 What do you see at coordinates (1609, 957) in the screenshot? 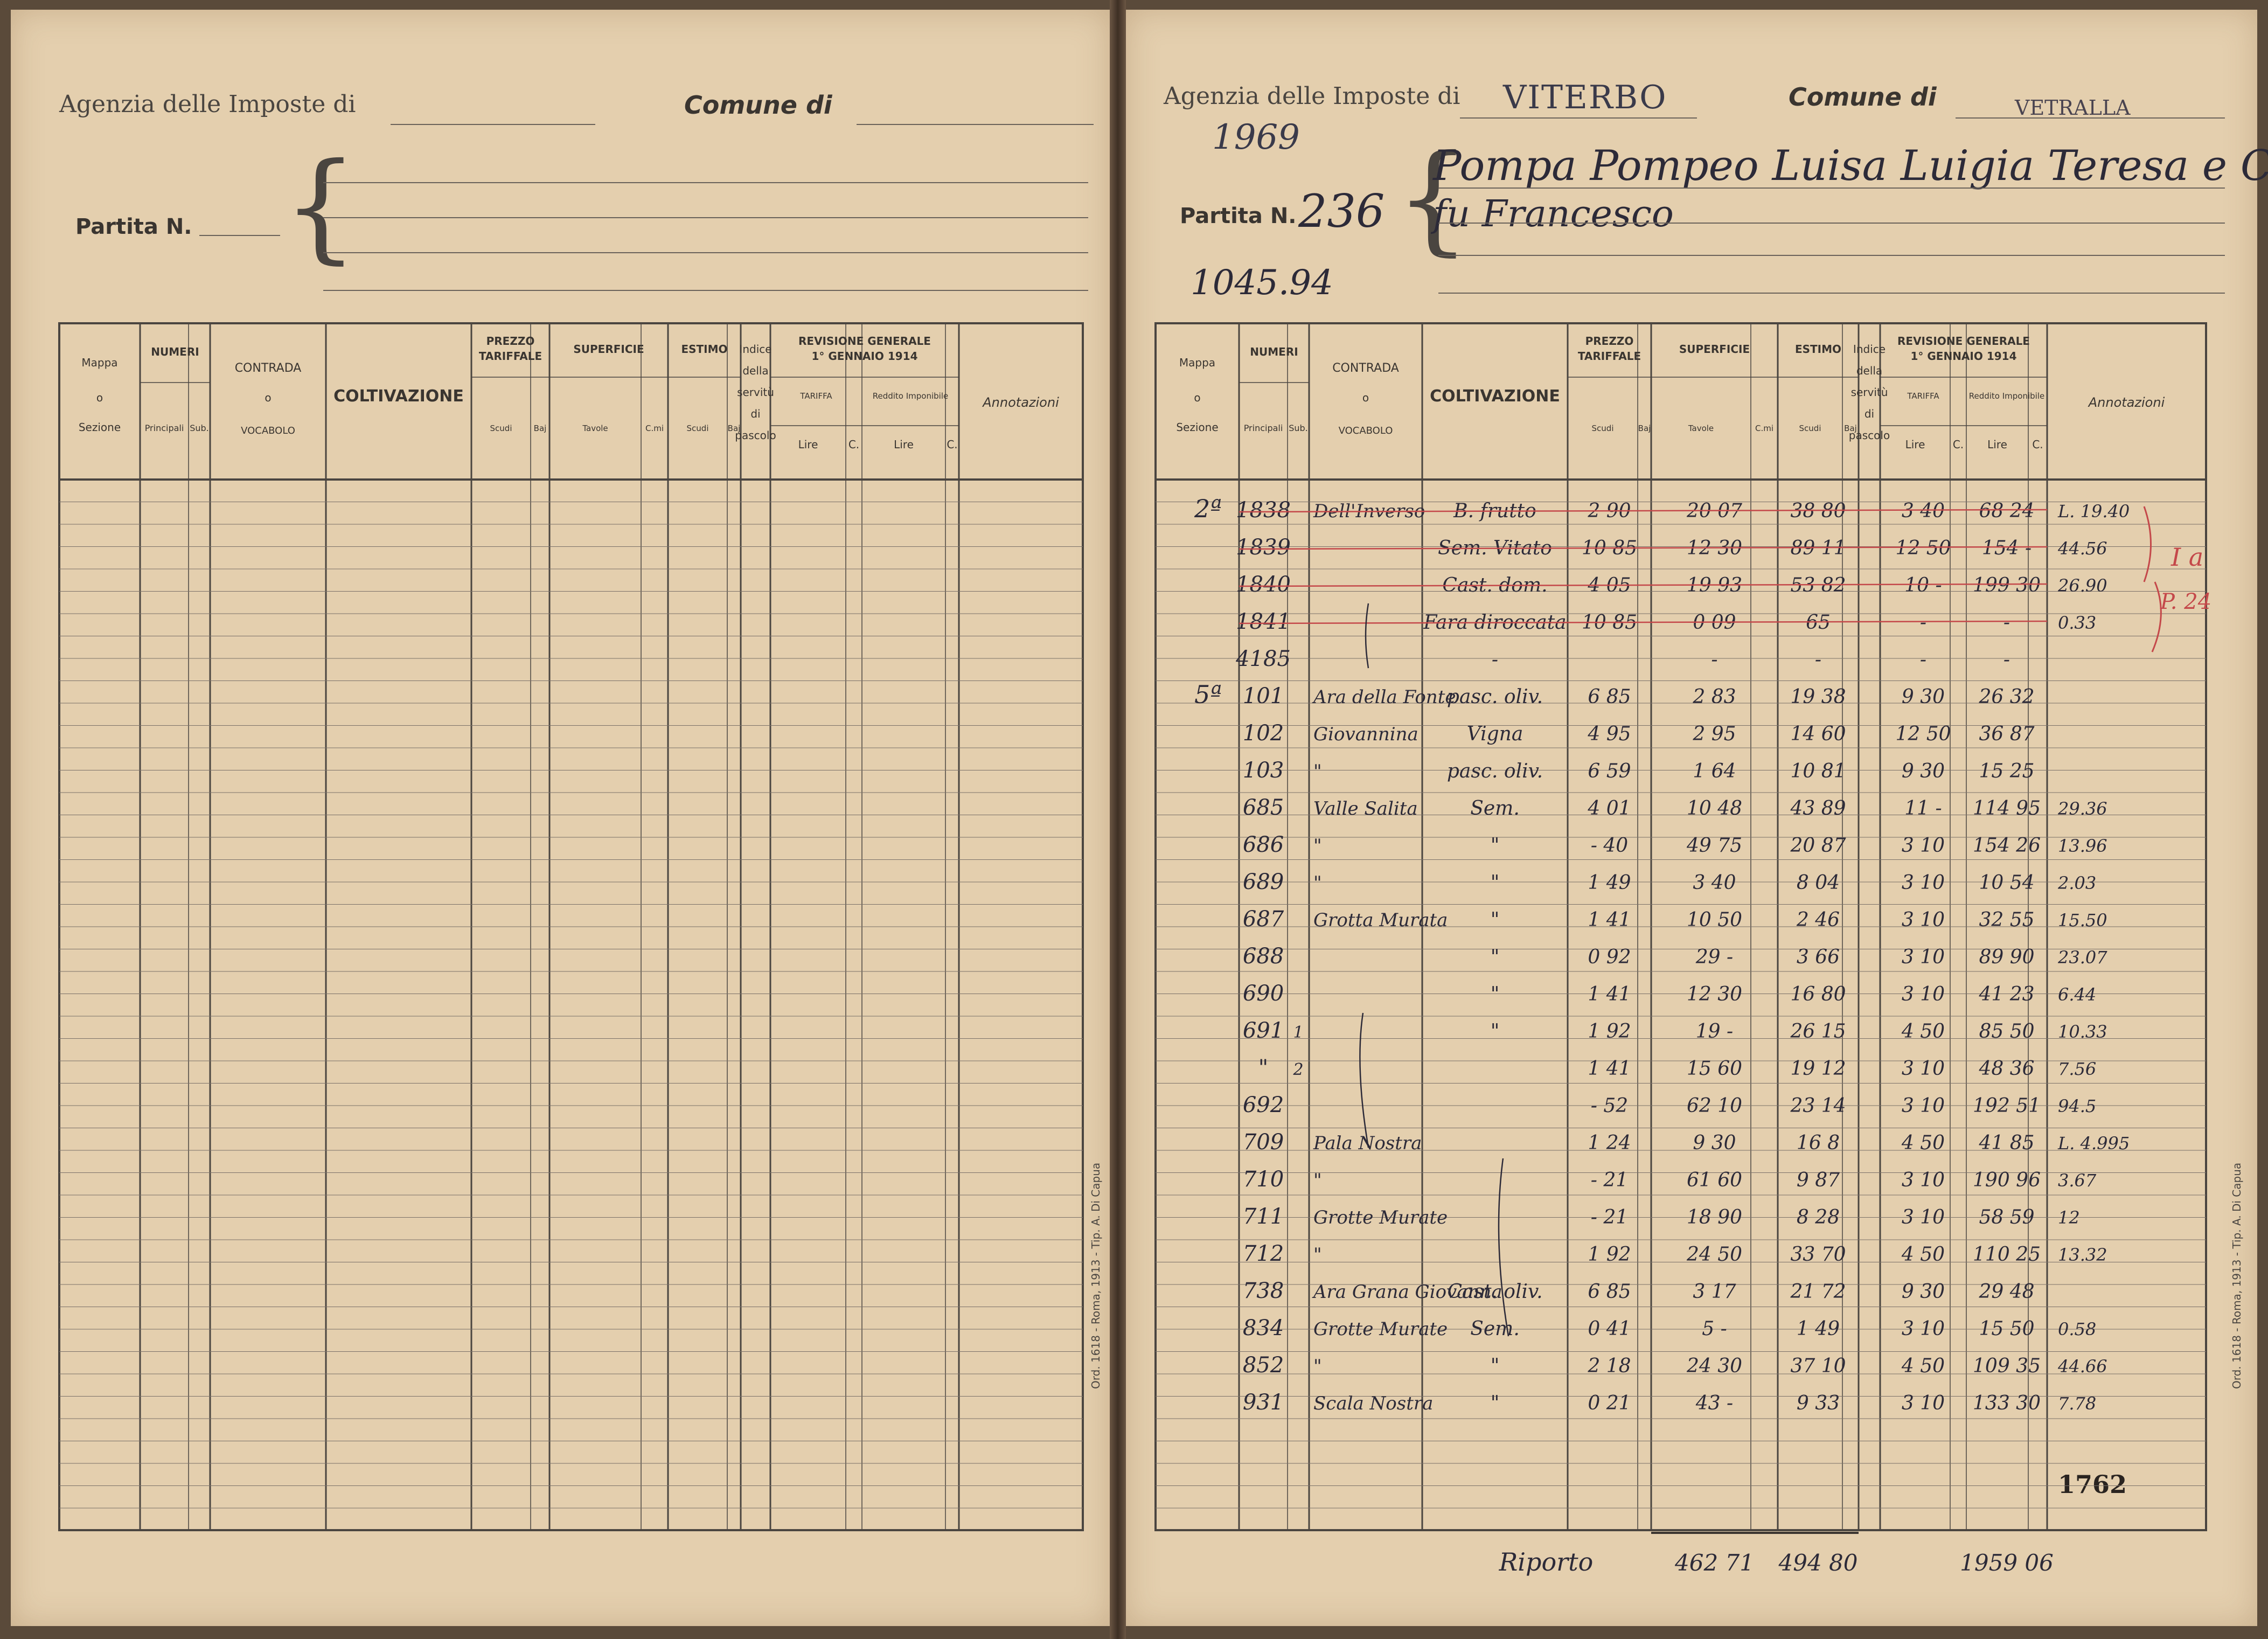
I see `row-prezzo: 0 92` at bounding box center [1609, 957].